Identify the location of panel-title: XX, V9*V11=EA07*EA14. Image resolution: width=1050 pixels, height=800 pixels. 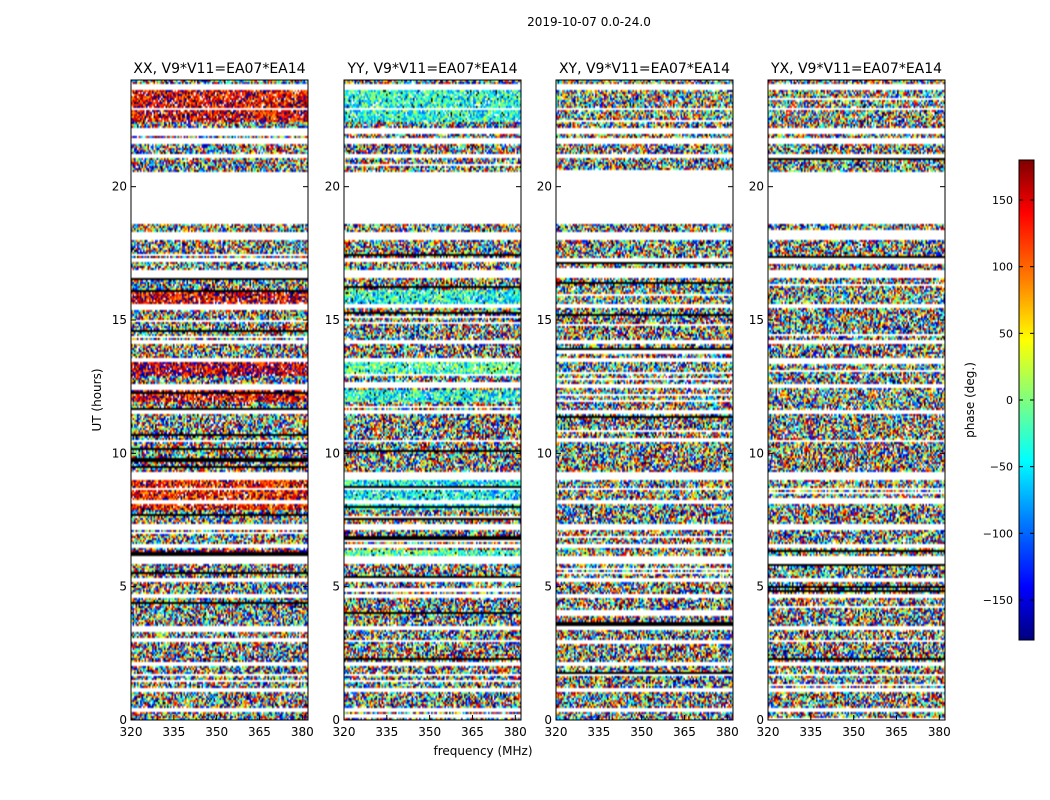
(219, 69).